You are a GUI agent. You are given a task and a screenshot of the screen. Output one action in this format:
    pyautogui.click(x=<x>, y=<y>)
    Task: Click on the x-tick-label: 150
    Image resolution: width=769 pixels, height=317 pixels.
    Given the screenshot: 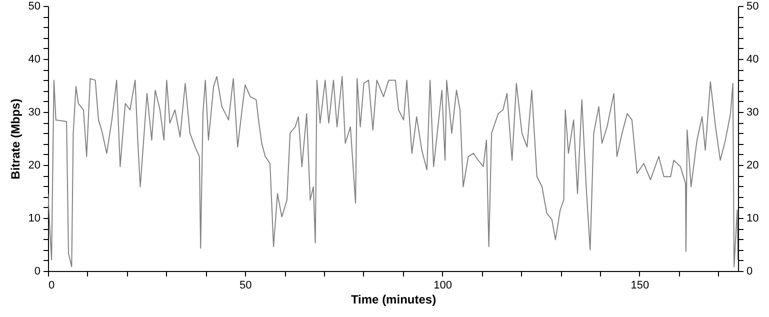 What is the action you would take?
    pyautogui.click(x=640, y=286)
    